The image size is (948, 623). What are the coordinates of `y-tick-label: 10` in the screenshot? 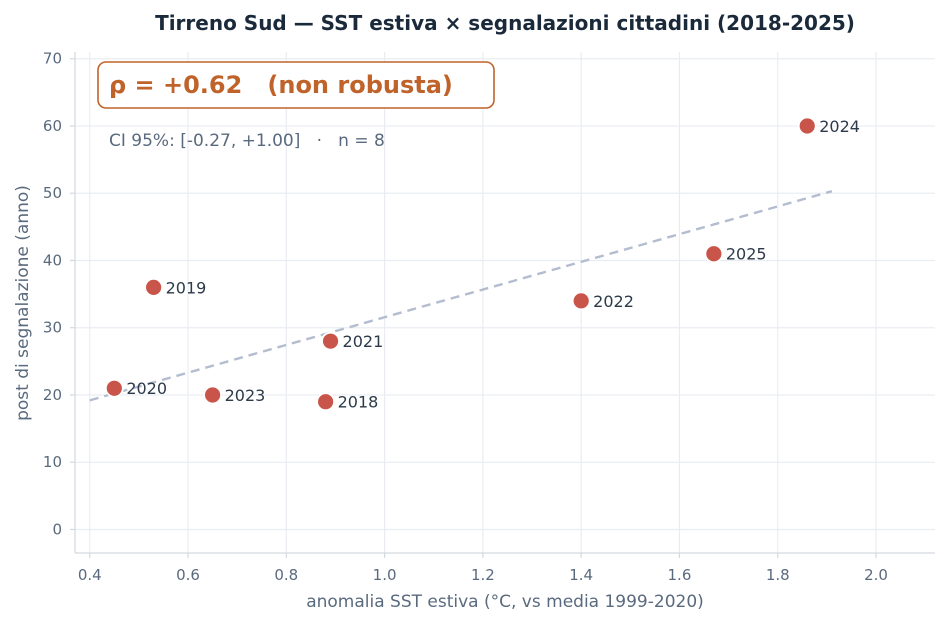 It's located at (52, 462).